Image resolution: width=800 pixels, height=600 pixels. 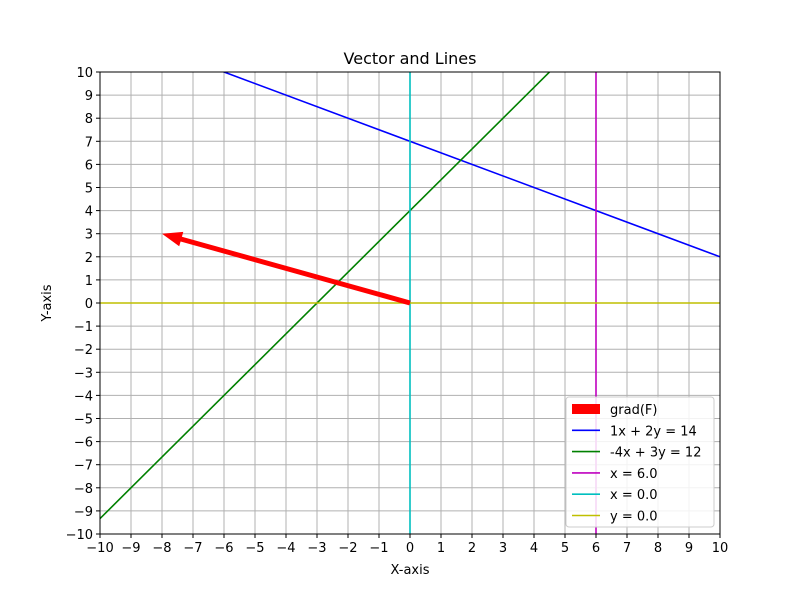 I want to click on y-tick-label: 9, so click(x=89, y=96).